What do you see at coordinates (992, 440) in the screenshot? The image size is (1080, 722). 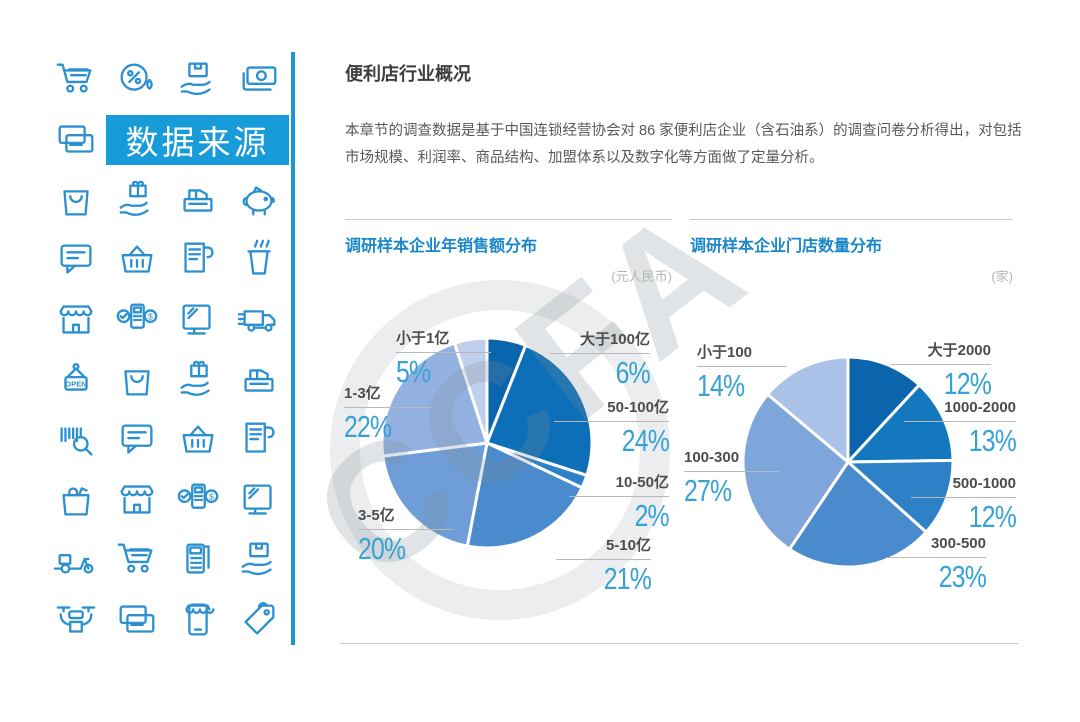 I see `slice-percent: 13%` at bounding box center [992, 440].